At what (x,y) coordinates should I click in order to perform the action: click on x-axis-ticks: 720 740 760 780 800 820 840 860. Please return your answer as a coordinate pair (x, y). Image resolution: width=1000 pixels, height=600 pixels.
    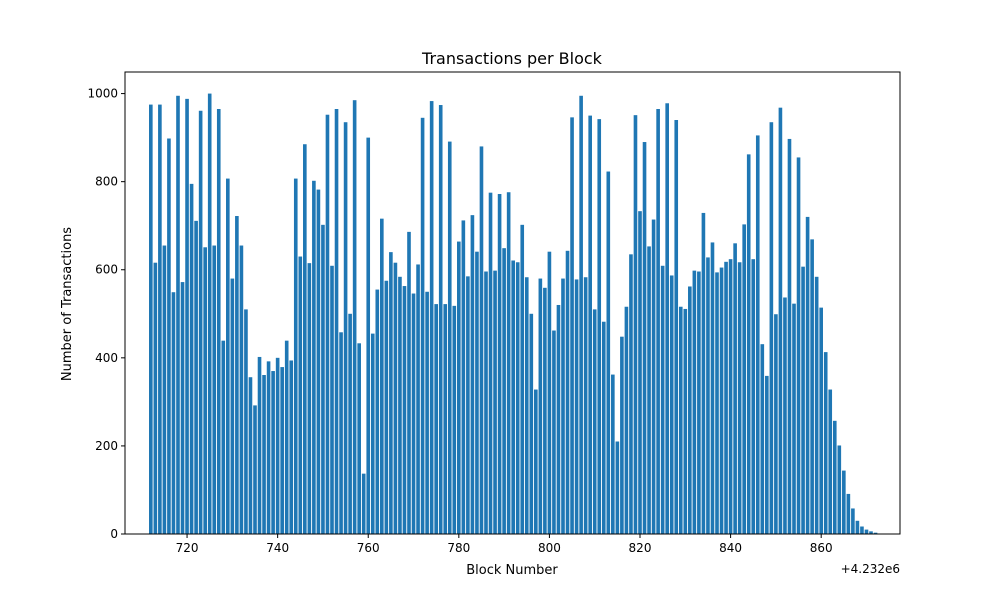
    Looking at the image, I should click on (504, 544).